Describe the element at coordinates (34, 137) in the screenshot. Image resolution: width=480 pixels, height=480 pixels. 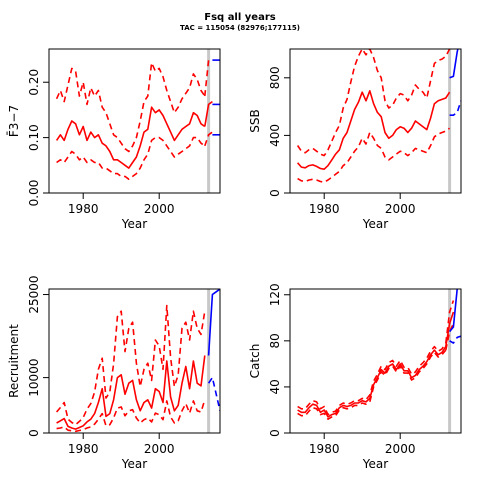
I see `y-tick-label: 0.10` at that location.